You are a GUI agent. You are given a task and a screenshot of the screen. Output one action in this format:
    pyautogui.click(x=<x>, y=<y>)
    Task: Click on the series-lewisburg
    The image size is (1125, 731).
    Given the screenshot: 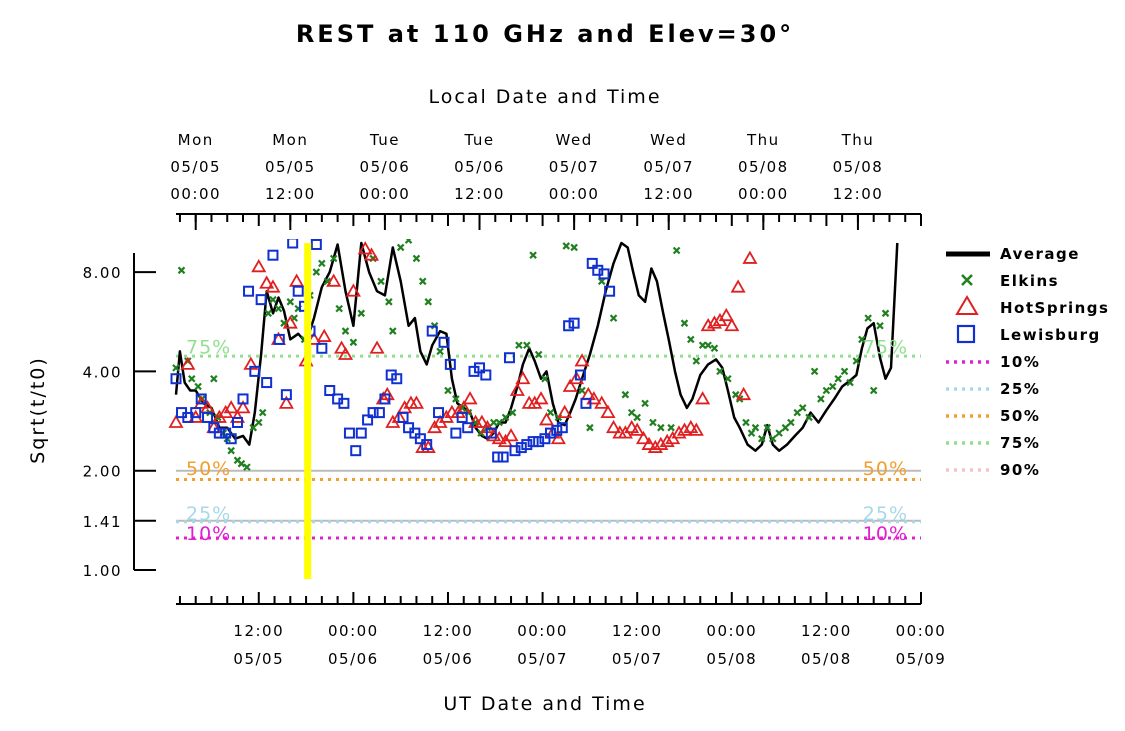 What is the action you would take?
    pyautogui.click(x=393, y=351)
    